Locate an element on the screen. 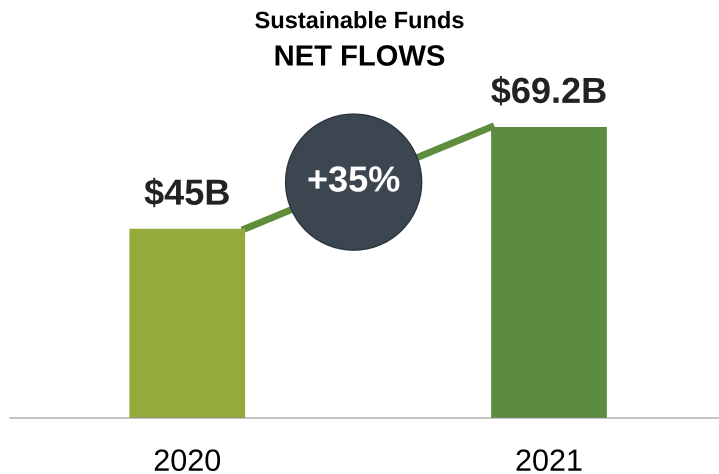 The image size is (719, 474). x-tick-label: 2021 is located at coordinates (549, 460).